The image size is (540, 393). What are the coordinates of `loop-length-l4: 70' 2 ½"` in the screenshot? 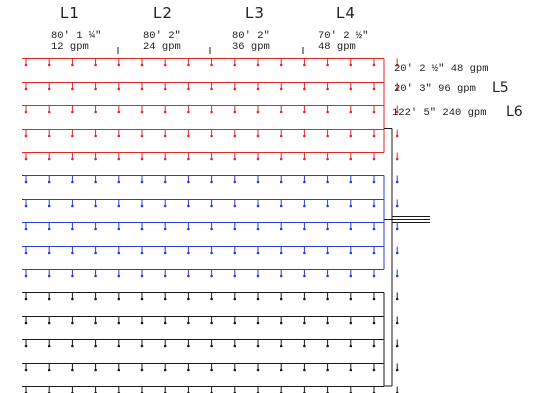 It's located at (343, 36).